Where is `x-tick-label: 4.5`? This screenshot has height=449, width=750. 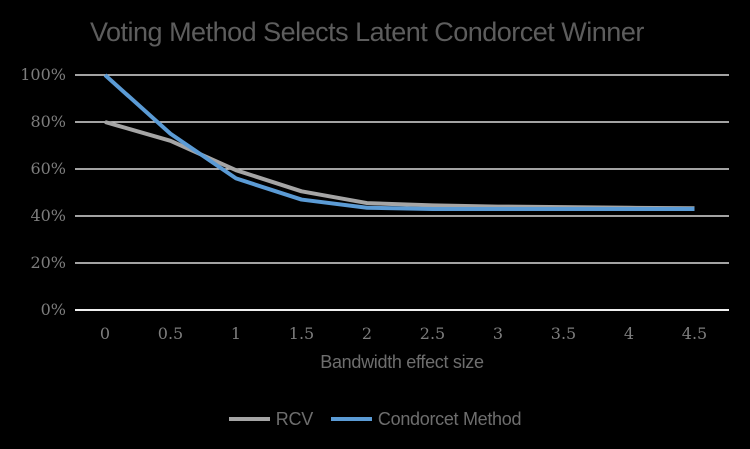
x-tick-label: 4.5 is located at coordinates (694, 333).